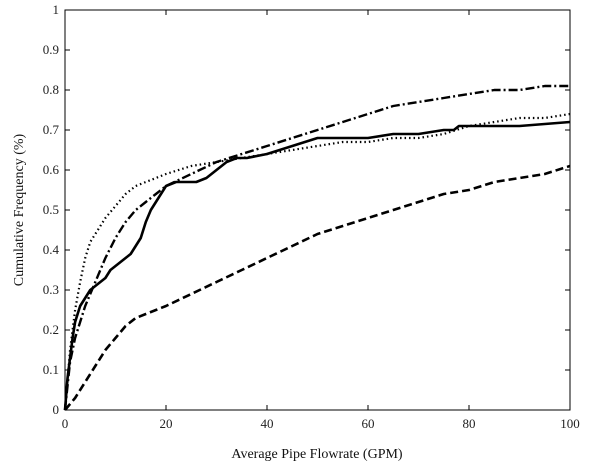  Describe the element at coordinates (166, 423) in the screenshot. I see `x-tick-label: 20` at that location.